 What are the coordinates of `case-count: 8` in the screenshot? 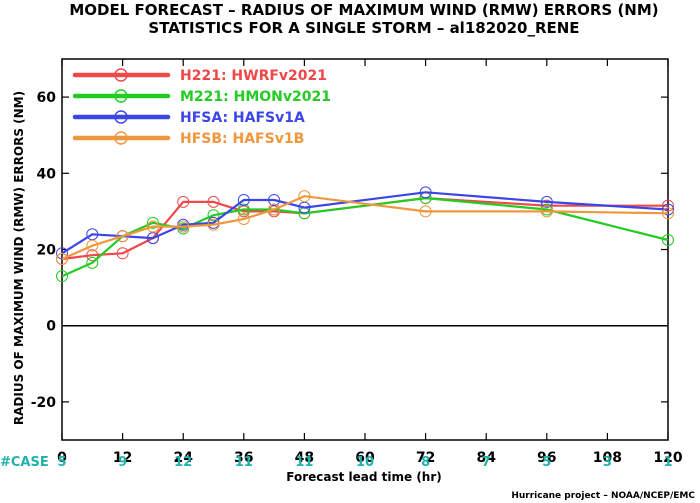 It's located at (425, 462).